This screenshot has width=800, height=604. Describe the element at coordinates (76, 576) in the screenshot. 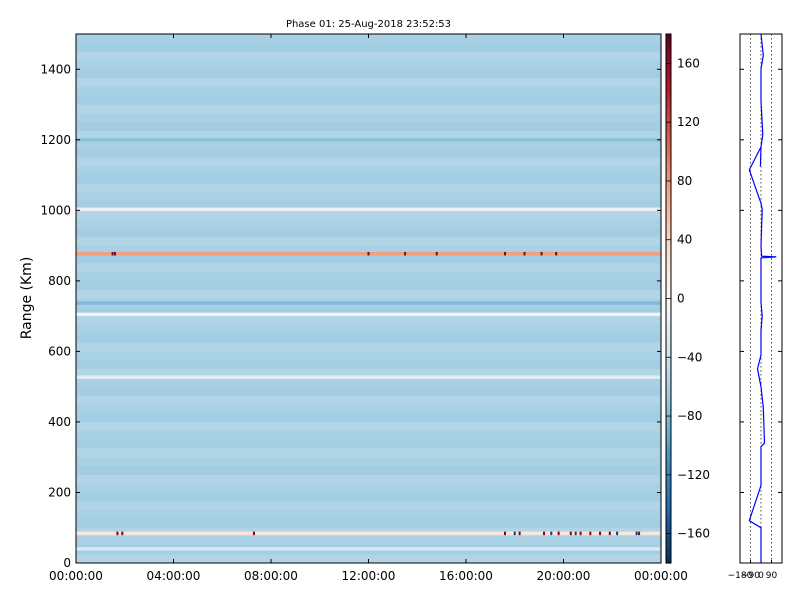

I see `x-tick-label: 00:00:00` at that location.